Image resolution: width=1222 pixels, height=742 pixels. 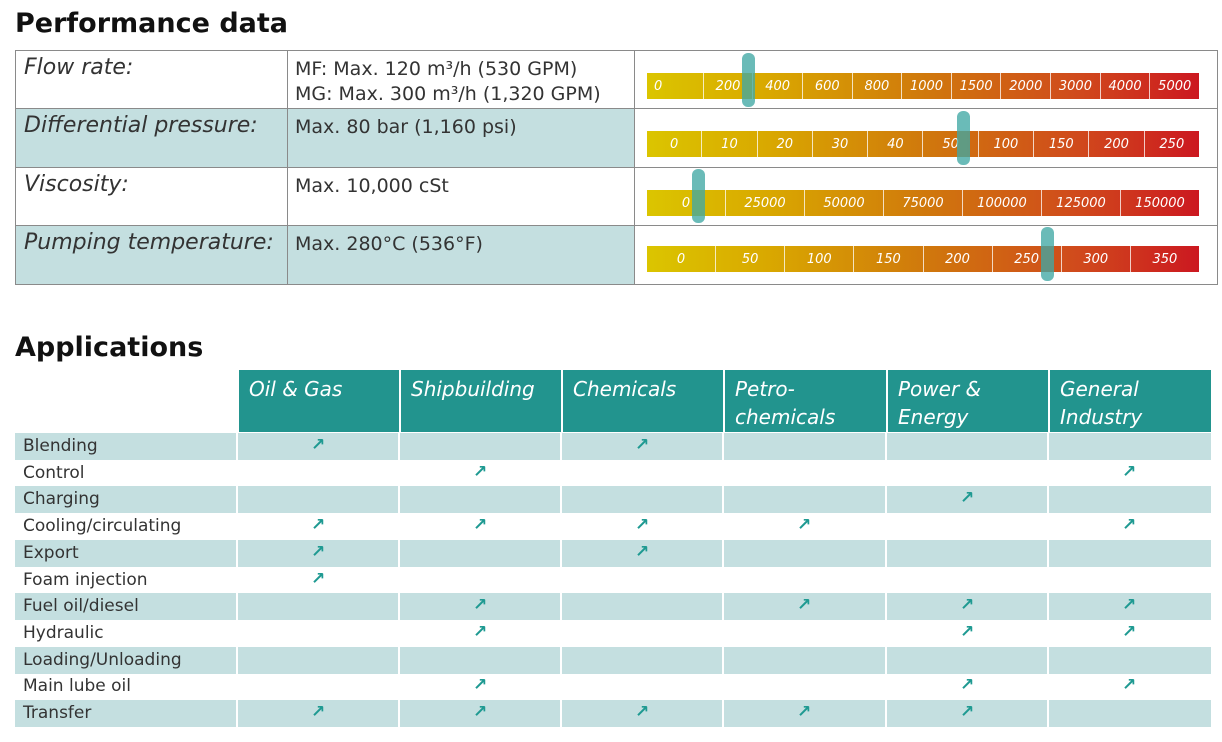 What do you see at coordinates (85, 579) in the screenshot?
I see `application-row-label: Foam injection` at bounding box center [85, 579].